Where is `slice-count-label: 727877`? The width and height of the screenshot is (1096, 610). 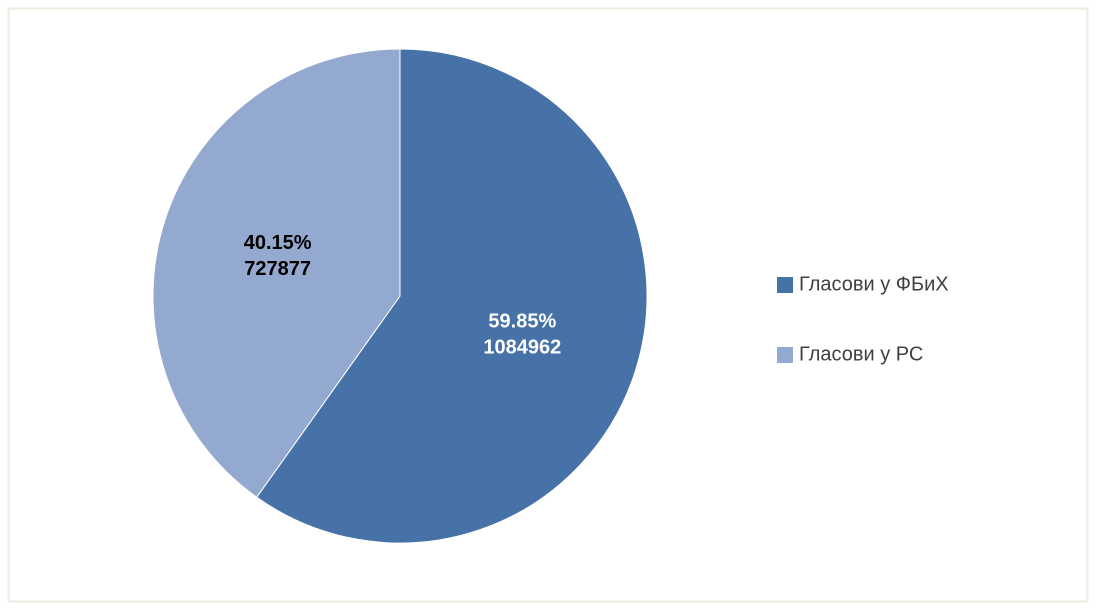 slice-count-label: 727877 is located at coordinates (277, 269).